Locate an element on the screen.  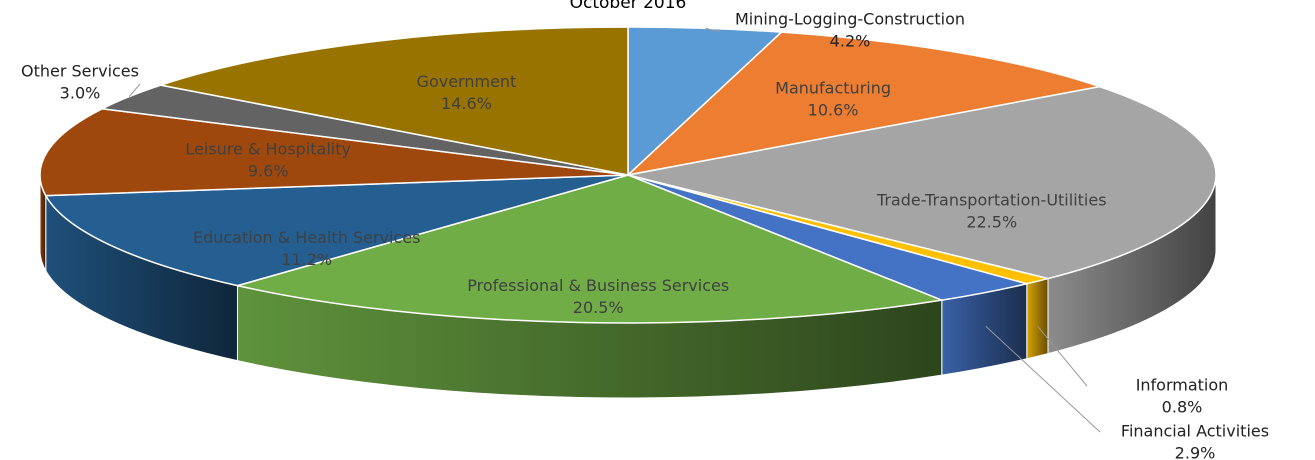
chart-title: October 2016 is located at coordinates (628, 6).